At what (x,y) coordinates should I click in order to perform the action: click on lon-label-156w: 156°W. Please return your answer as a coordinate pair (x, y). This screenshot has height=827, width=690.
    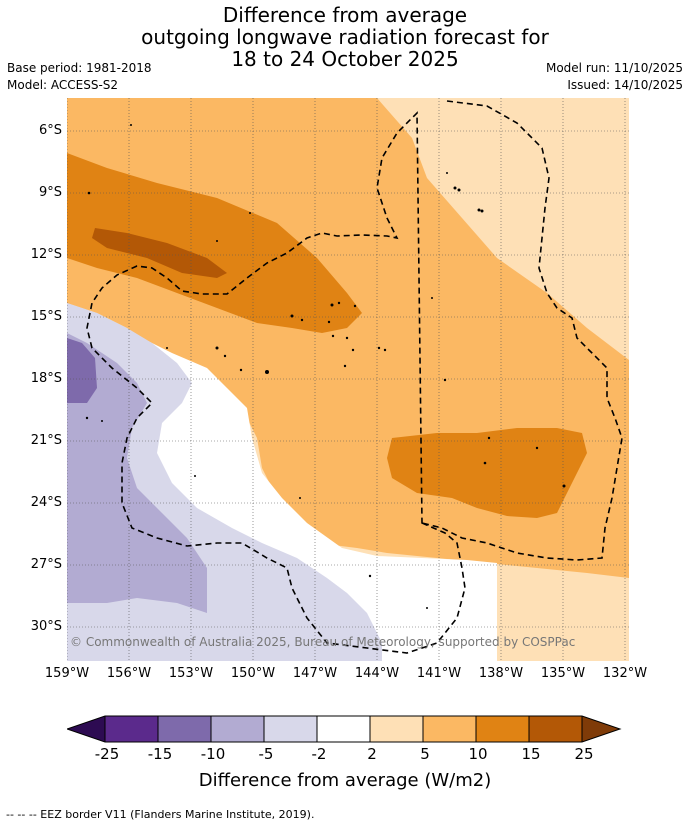
    Looking at the image, I should click on (129, 673).